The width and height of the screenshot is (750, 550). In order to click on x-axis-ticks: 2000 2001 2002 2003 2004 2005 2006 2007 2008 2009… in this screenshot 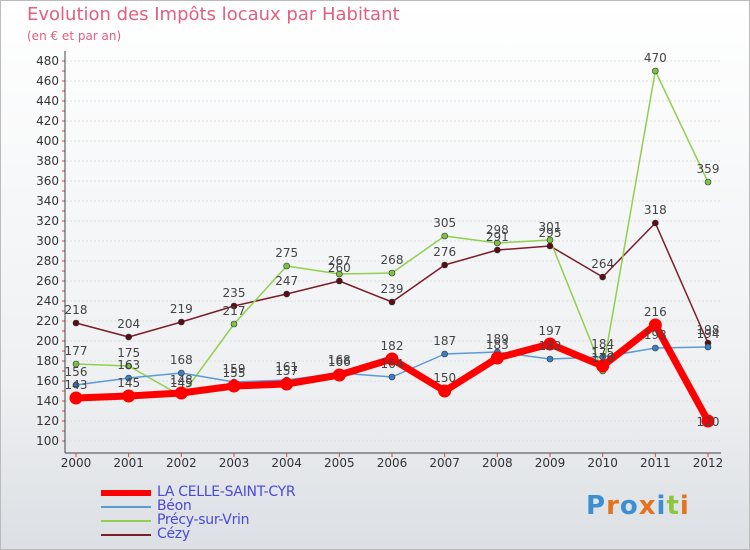, I will do `click(392, 461)`.